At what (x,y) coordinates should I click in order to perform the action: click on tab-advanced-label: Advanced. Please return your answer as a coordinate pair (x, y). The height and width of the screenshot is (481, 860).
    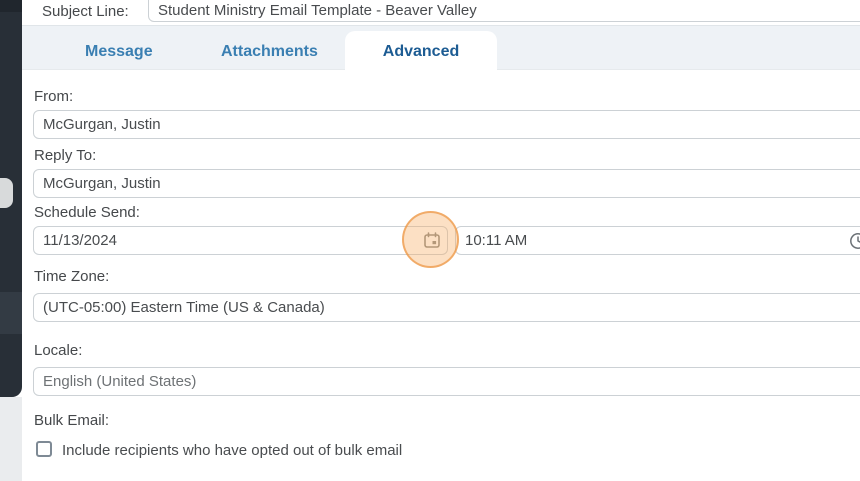
    Looking at the image, I should click on (421, 51).